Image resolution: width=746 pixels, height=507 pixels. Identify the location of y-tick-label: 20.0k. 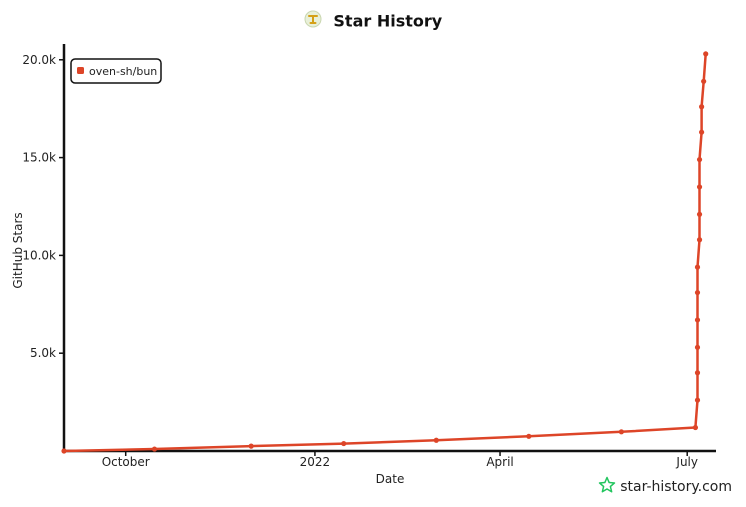
(39, 60).